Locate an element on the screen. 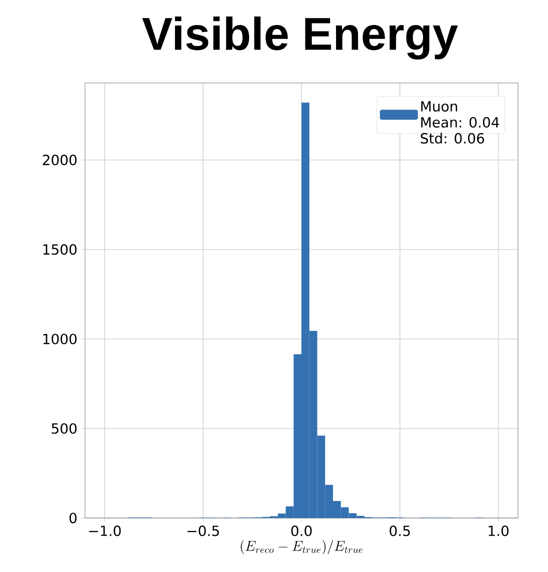  x-axis-title: $(E_{reco} - E_{true})/E_{true}$ is located at coordinates (301, 547).